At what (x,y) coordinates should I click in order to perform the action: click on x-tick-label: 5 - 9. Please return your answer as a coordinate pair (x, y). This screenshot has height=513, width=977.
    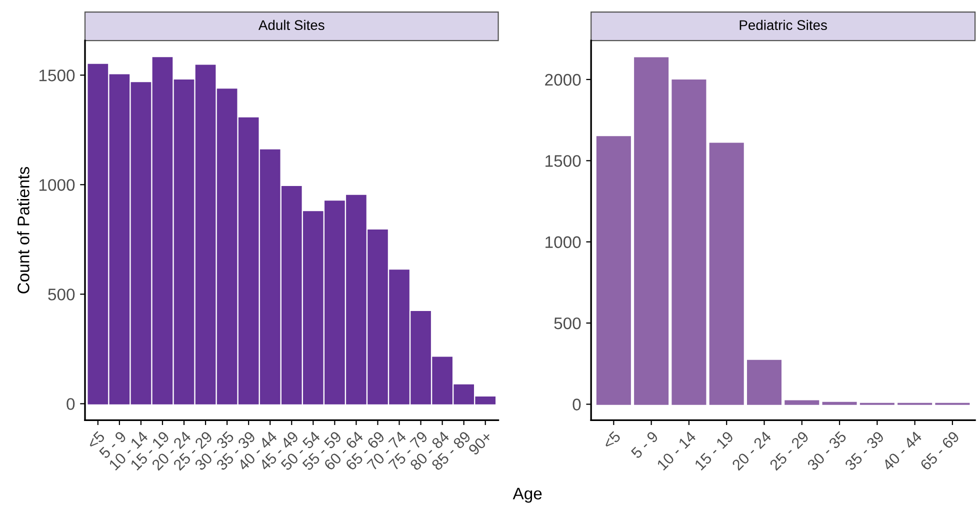
    Looking at the image, I should click on (644, 444).